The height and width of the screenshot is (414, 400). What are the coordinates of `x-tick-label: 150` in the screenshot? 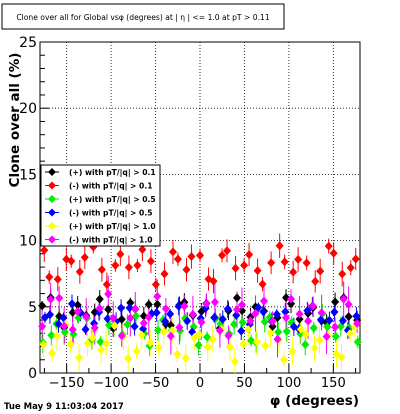 It's located at (333, 383).